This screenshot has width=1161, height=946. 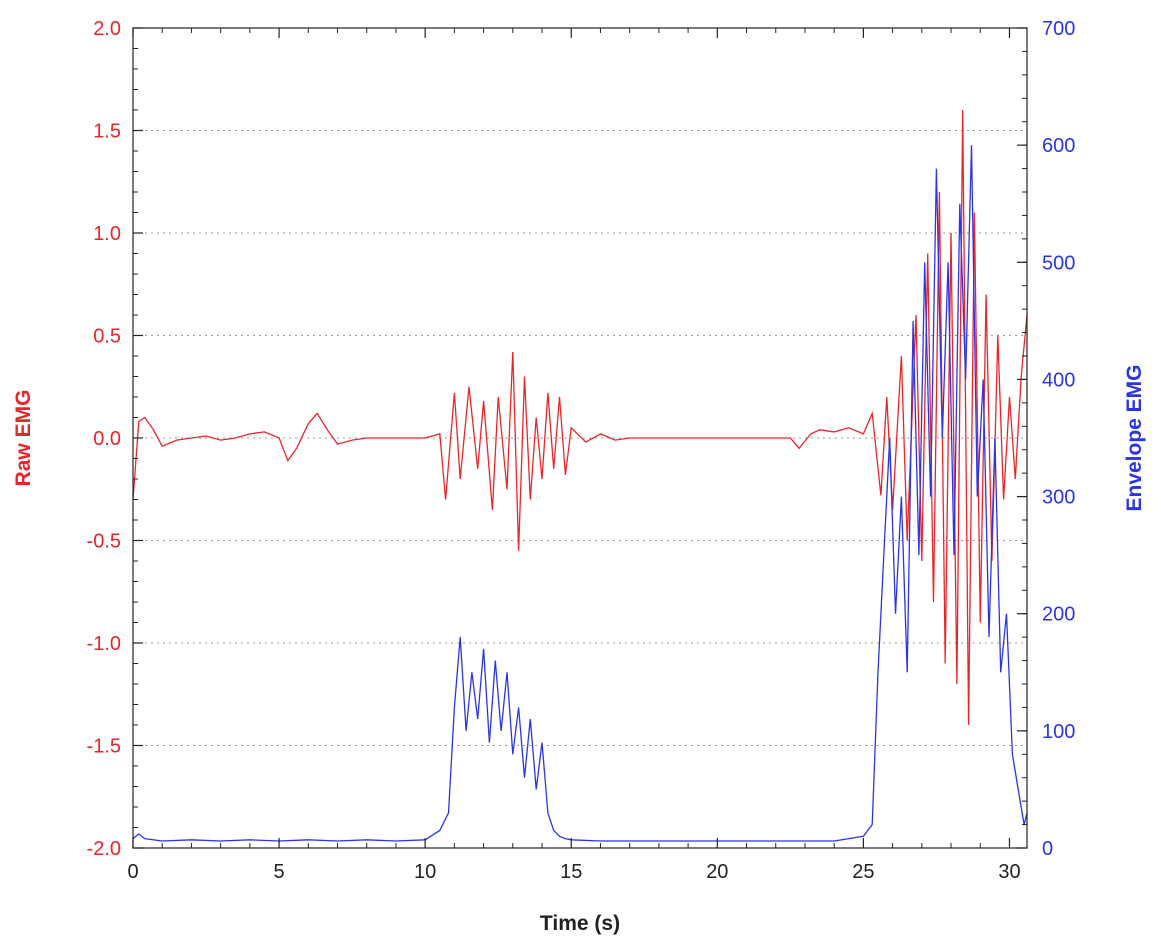 I want to click on right-y-tick-label: 600, so click(x=1058, y=146).